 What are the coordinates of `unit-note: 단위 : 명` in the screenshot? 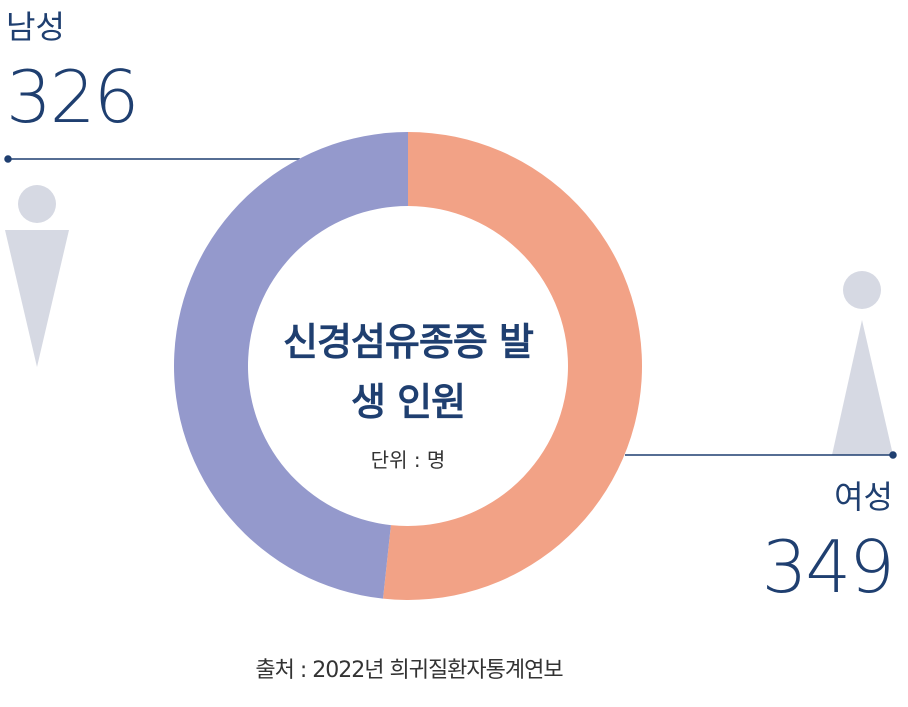 It's located at (408, 460).